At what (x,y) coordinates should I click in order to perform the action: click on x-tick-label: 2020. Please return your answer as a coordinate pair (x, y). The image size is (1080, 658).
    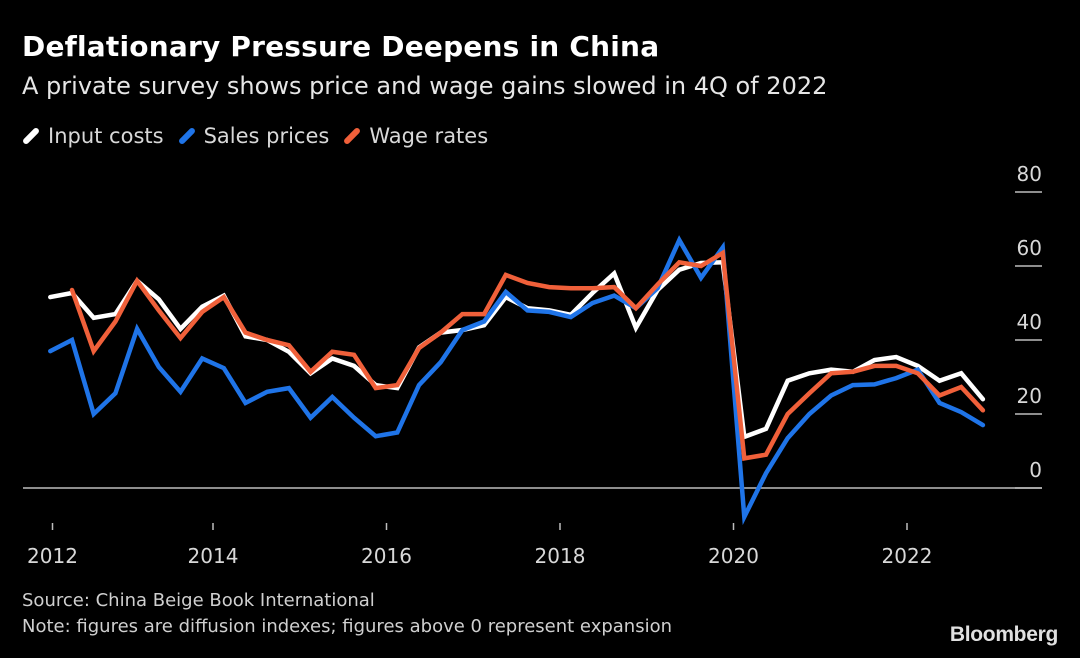
    Looking at the image, I should click on (733, 556).